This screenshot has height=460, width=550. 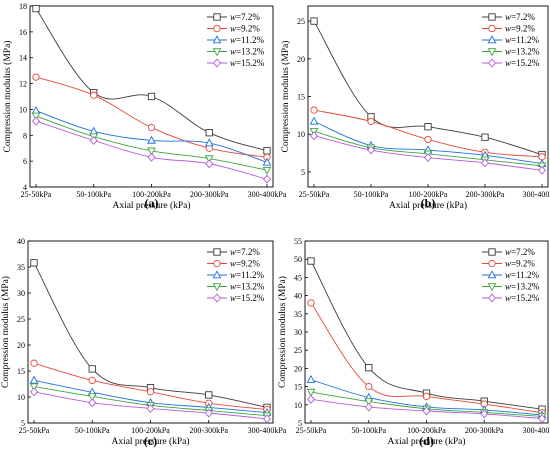 What do you see at coordinates (21, 241) in the screenshot?
I see `y-tick-label: 40` at bounding box center [21, 241].